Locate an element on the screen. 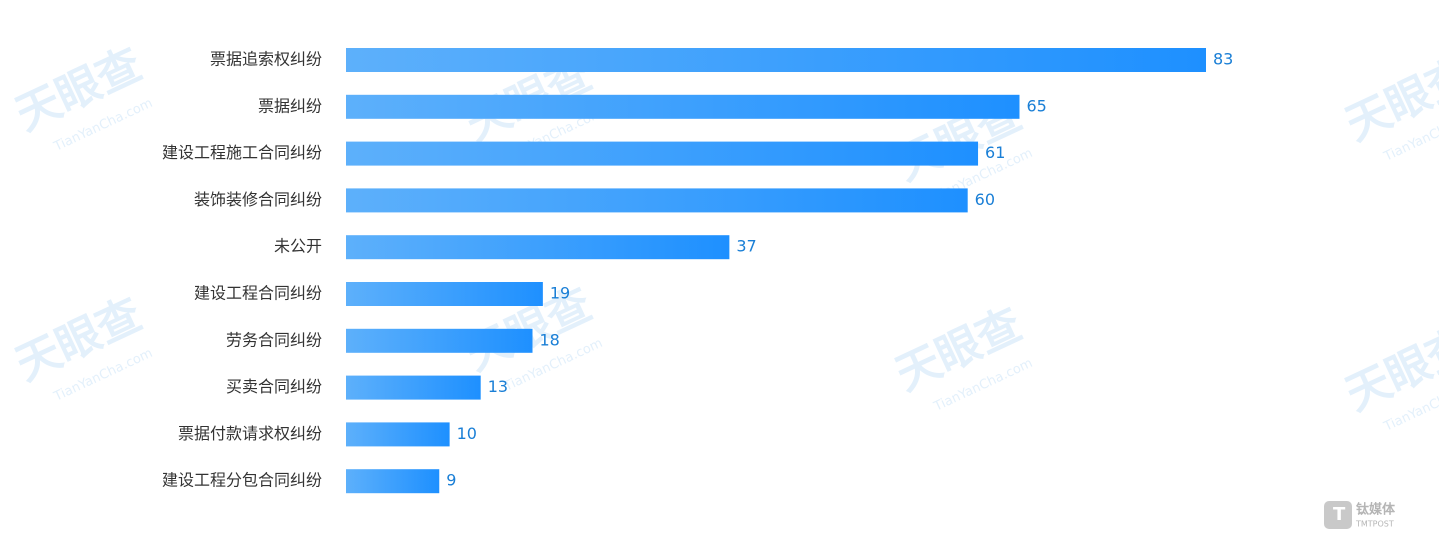 This screenshot has width=1439, height=557. logo: 钛媒体 is located at coordinates (1375, 510).